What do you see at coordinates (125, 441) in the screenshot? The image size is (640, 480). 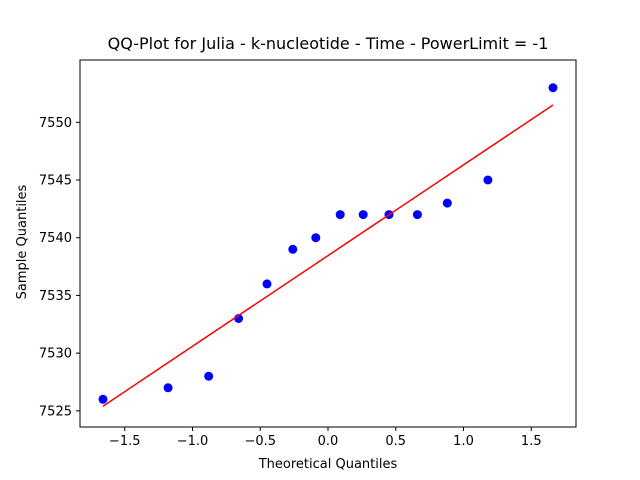 I see `x-tick-label: −1.5` at bounding box center [125, 441].